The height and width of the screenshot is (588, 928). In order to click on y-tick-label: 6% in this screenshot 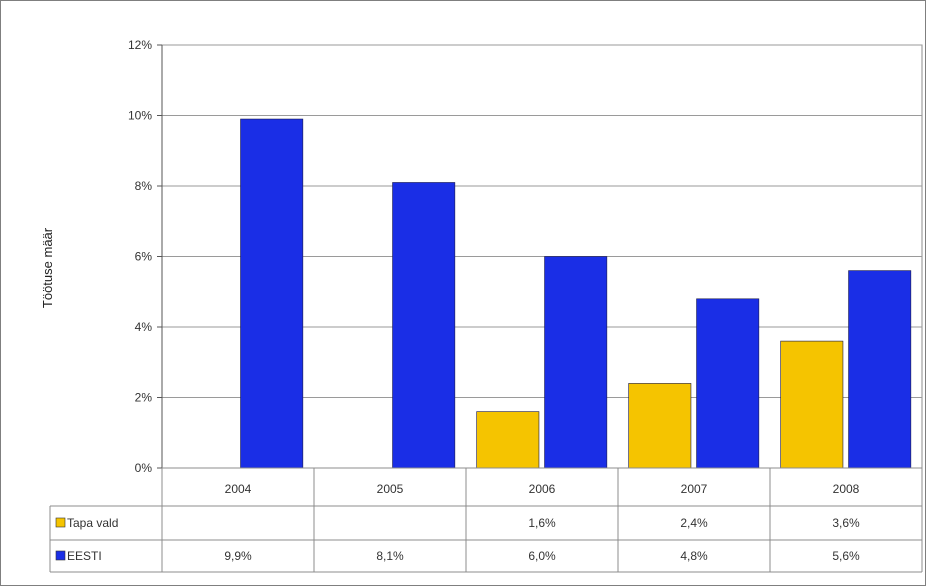, I will do `click(144, 257)`.